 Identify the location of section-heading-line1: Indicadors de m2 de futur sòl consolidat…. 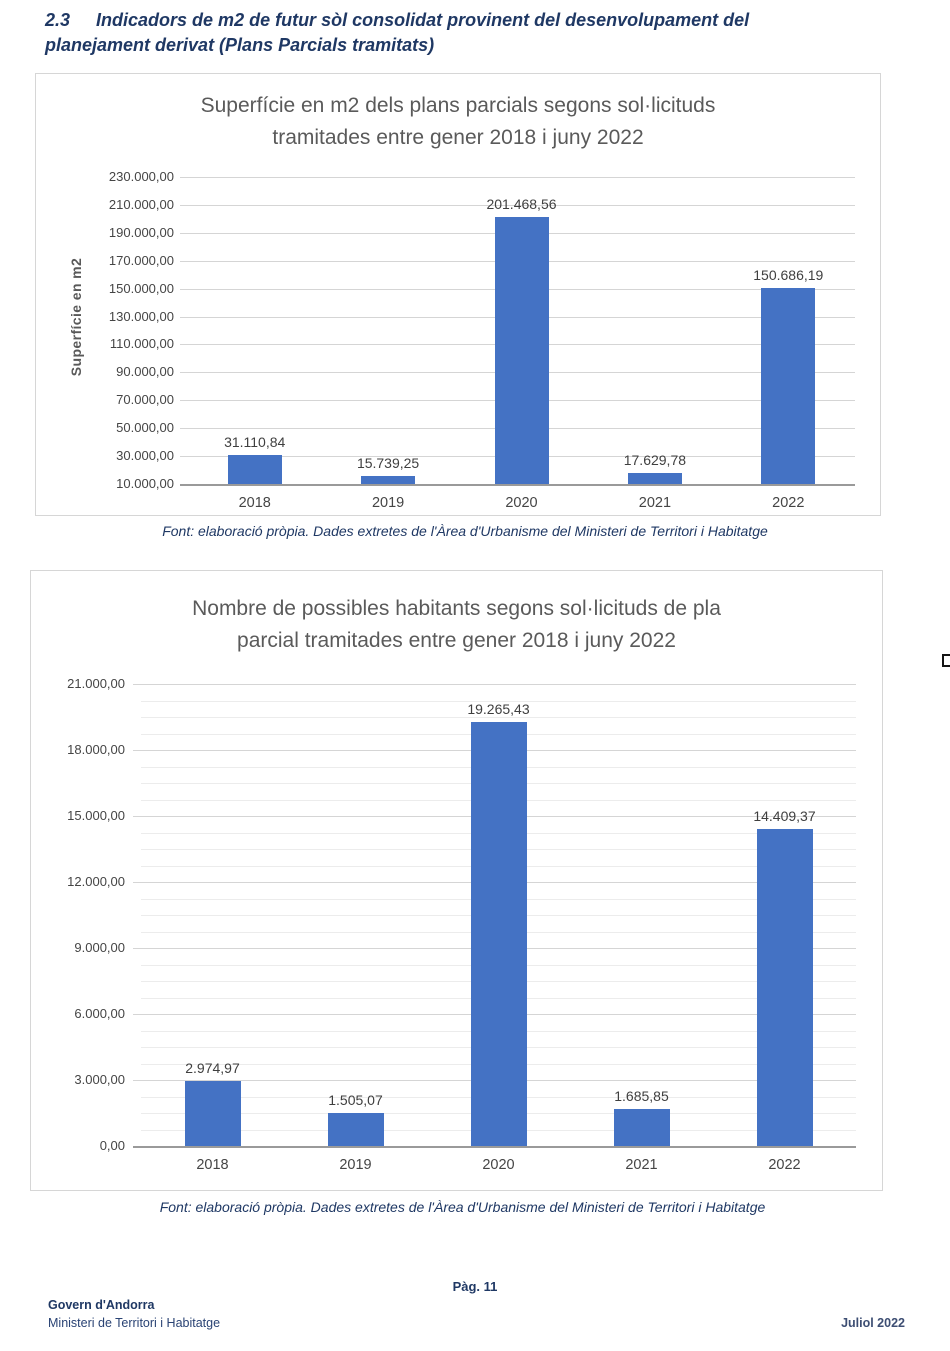
(423, 20).